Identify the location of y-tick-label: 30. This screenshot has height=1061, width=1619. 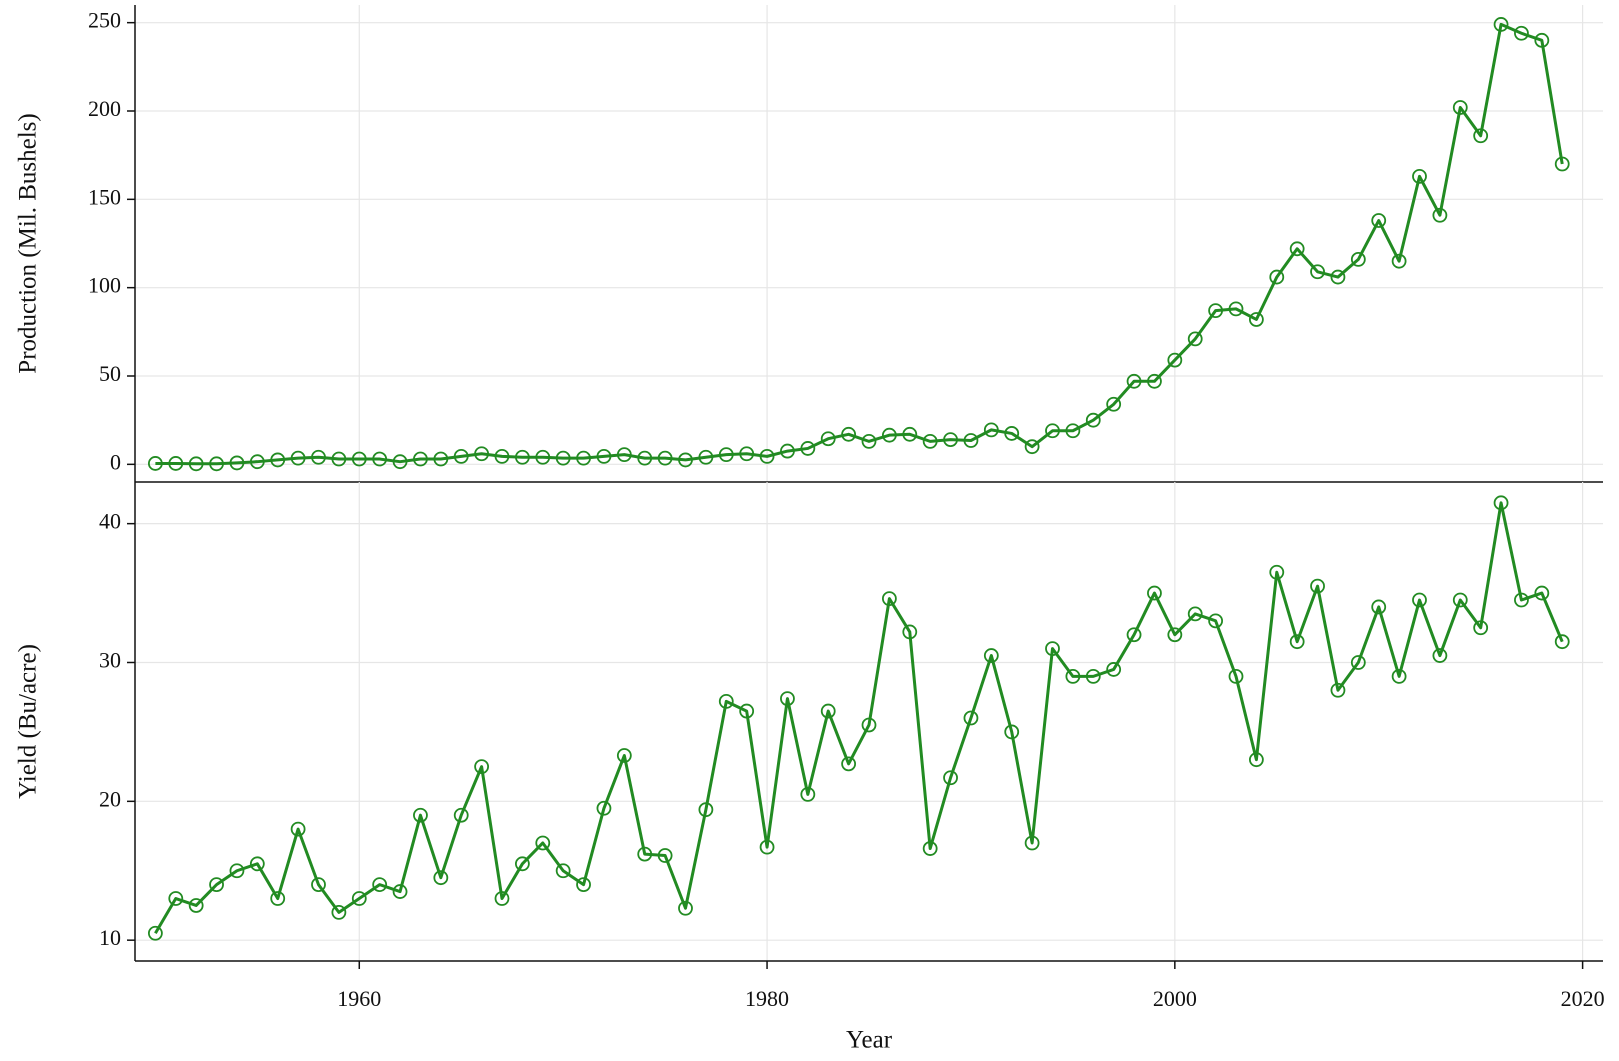
(110, 660).